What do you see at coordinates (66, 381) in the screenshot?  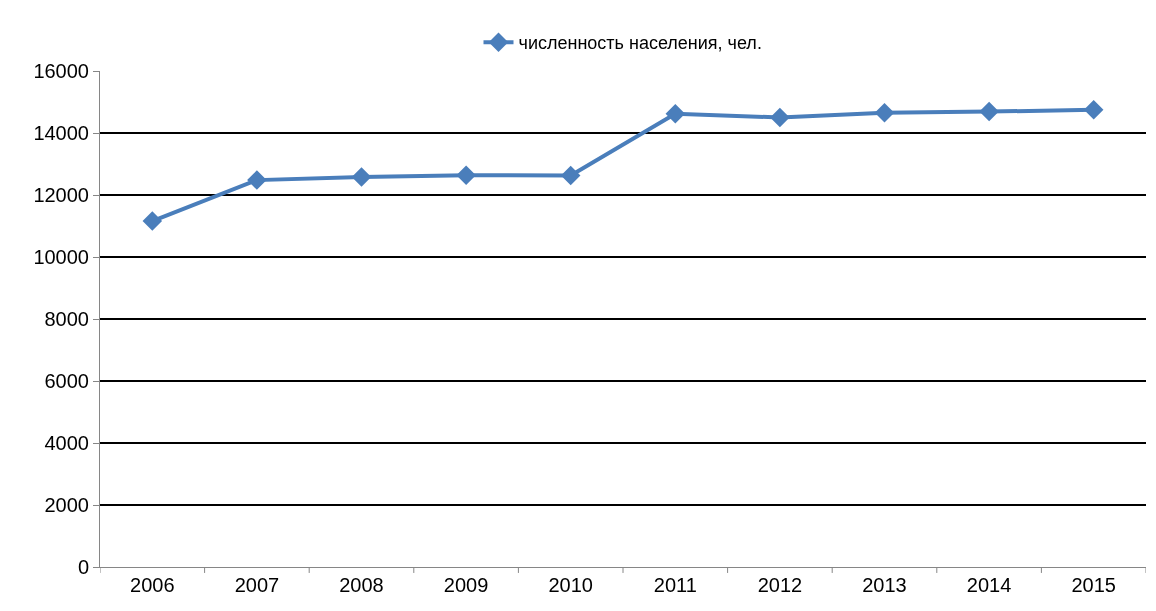 I see `y-tick-label: 6000` at bounding box center [66, 381].